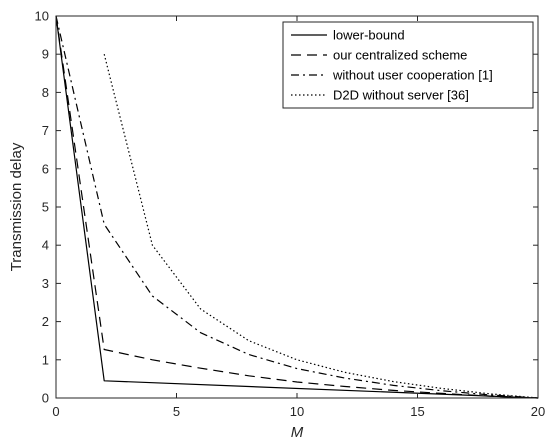  Describe the element at coordinates (45, 168) in the screenshot. I see `y-tick-label: 6` at that location.